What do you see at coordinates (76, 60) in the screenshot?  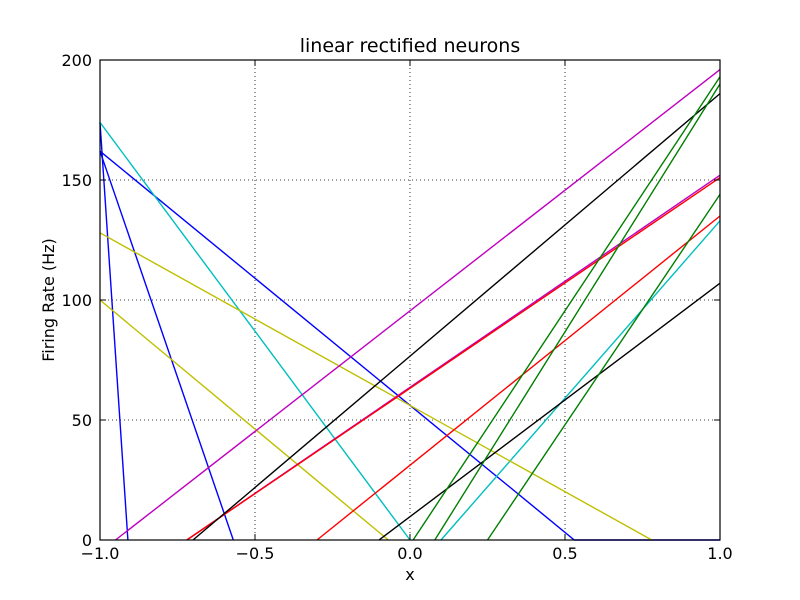 I see `y-tick-label: 200` at bounding box center [76, 60].